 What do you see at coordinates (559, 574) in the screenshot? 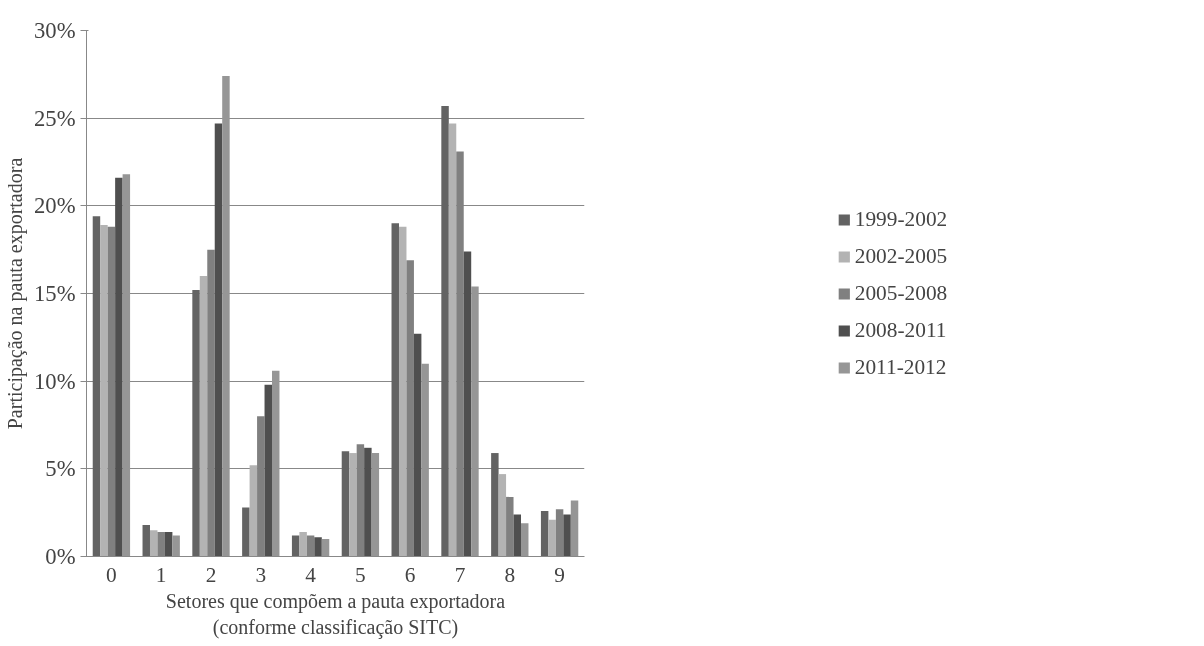
I see `x-tick-label: 9` at bounding box center [559, 574].